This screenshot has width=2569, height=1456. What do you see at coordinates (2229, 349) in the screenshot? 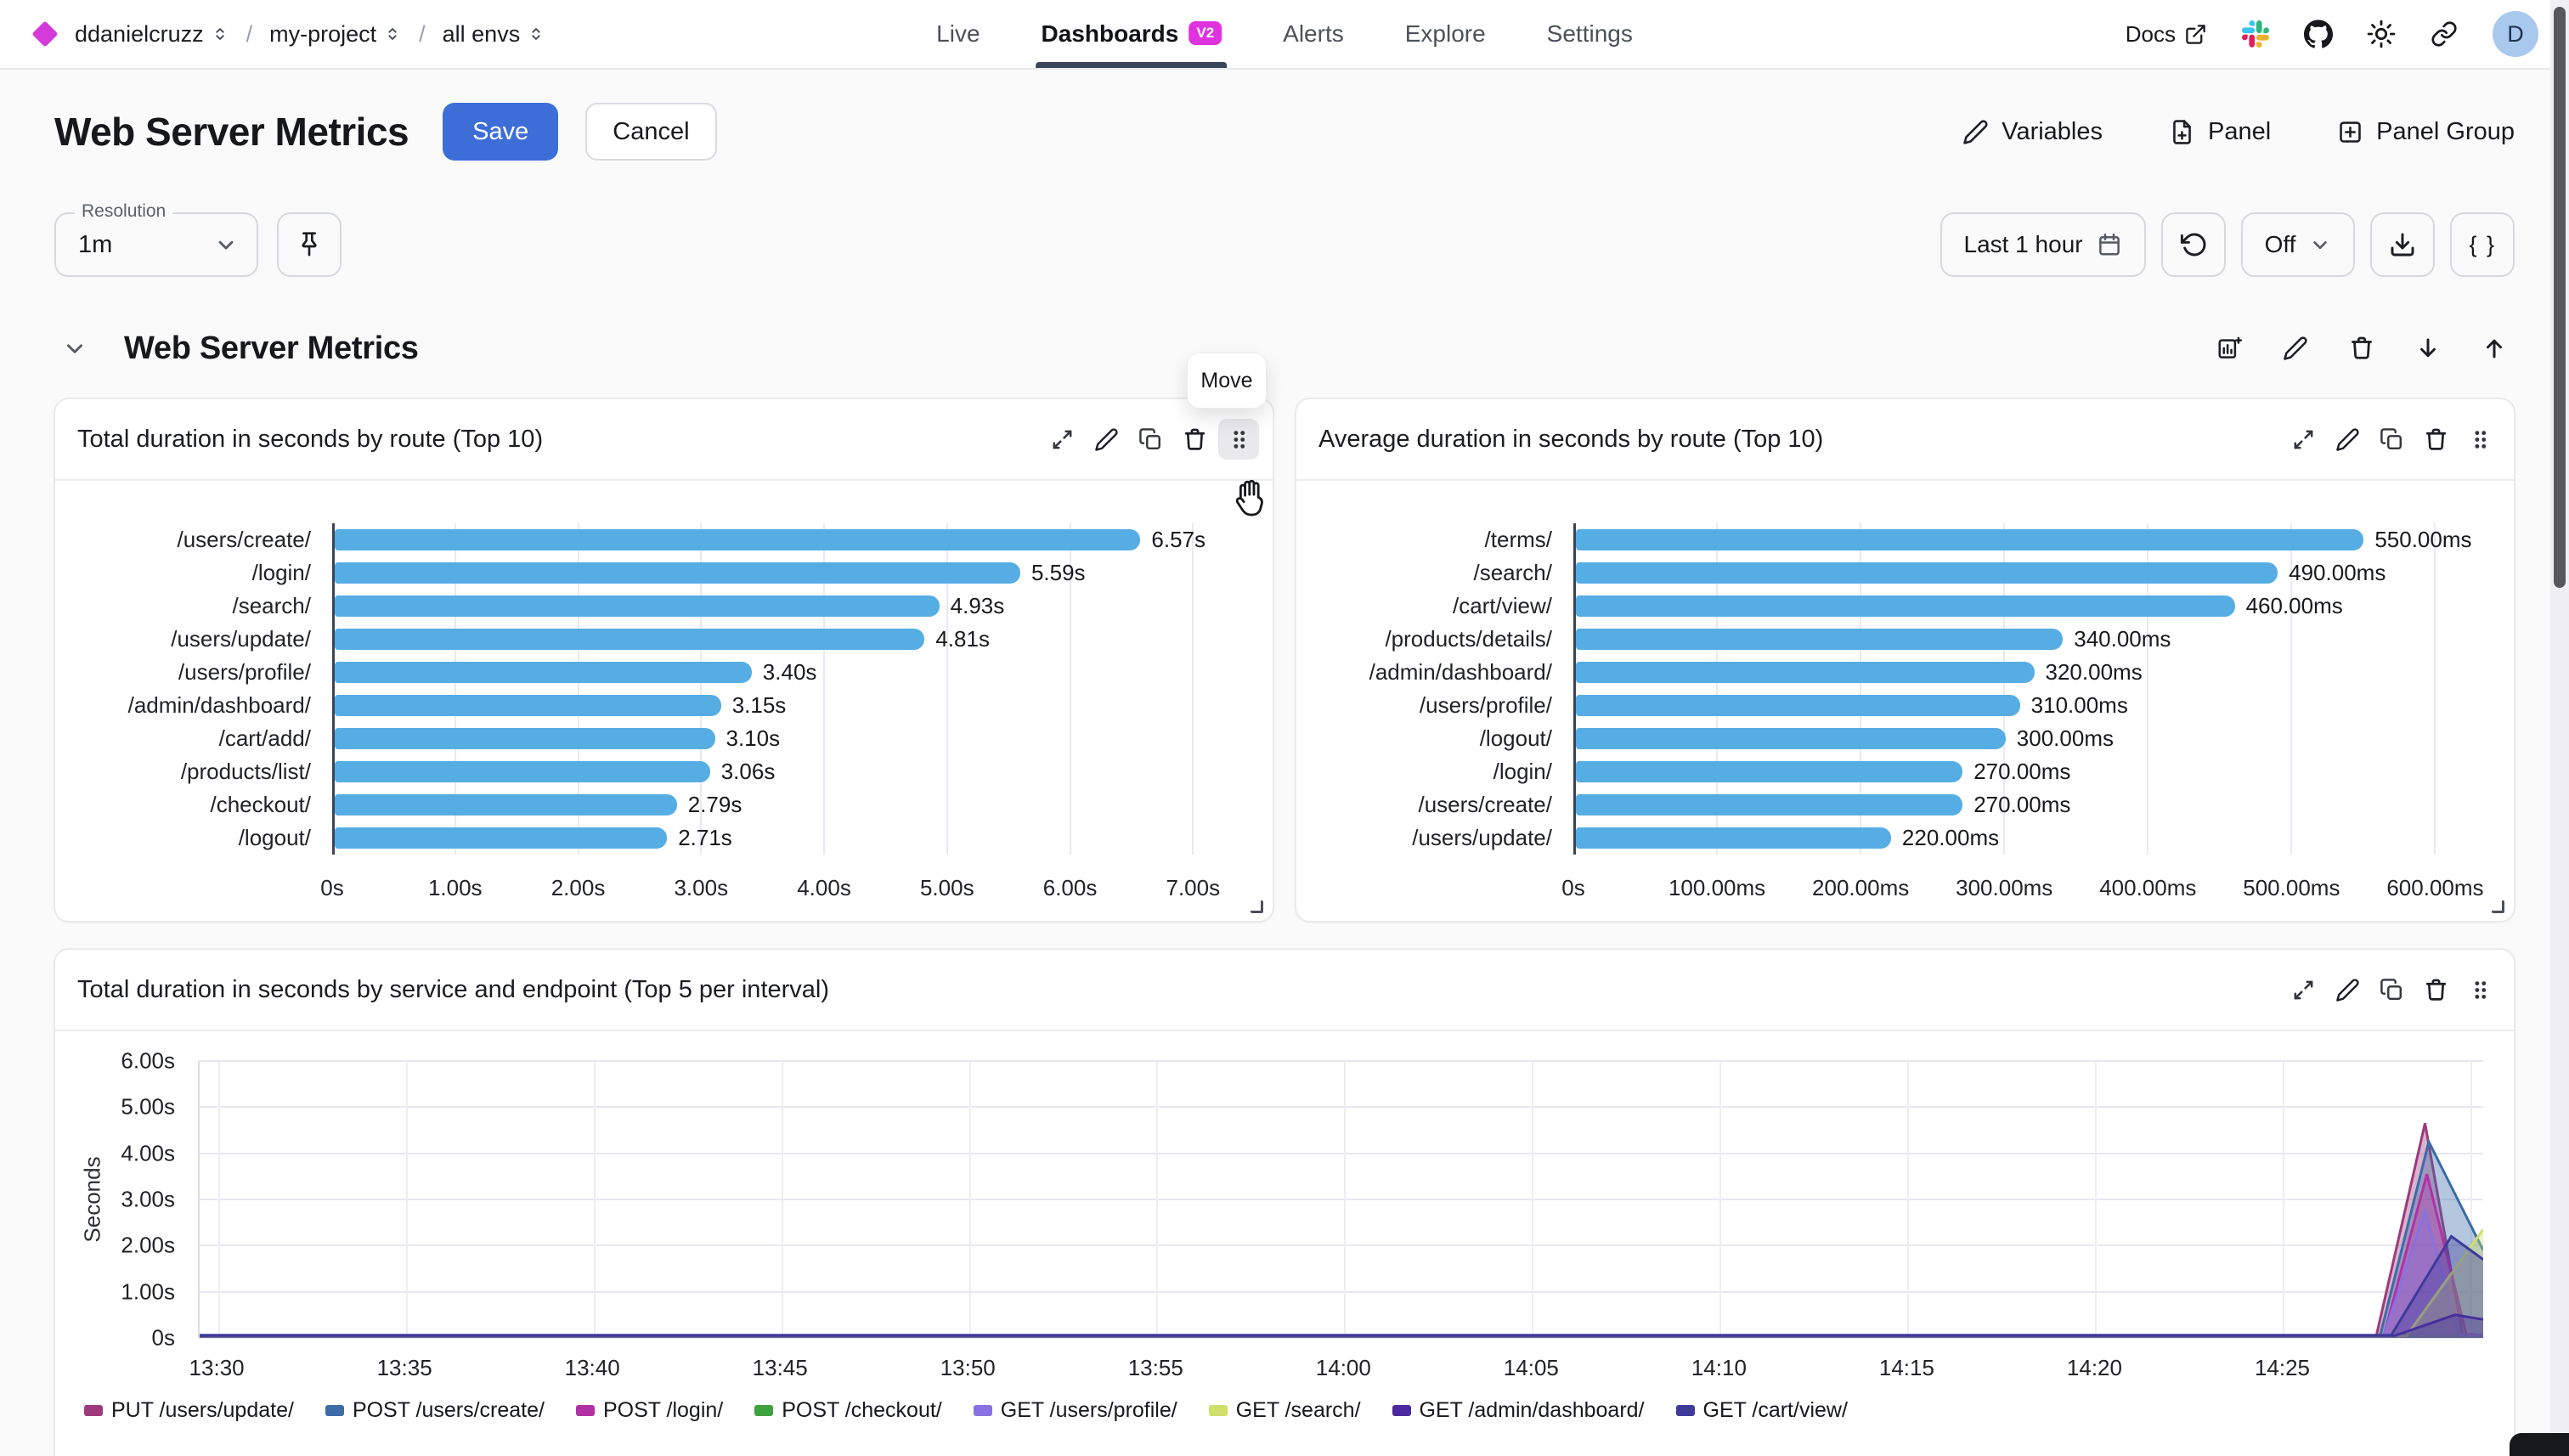
I see `add-panel-to-group-button` at bounding box center [2229, 349].